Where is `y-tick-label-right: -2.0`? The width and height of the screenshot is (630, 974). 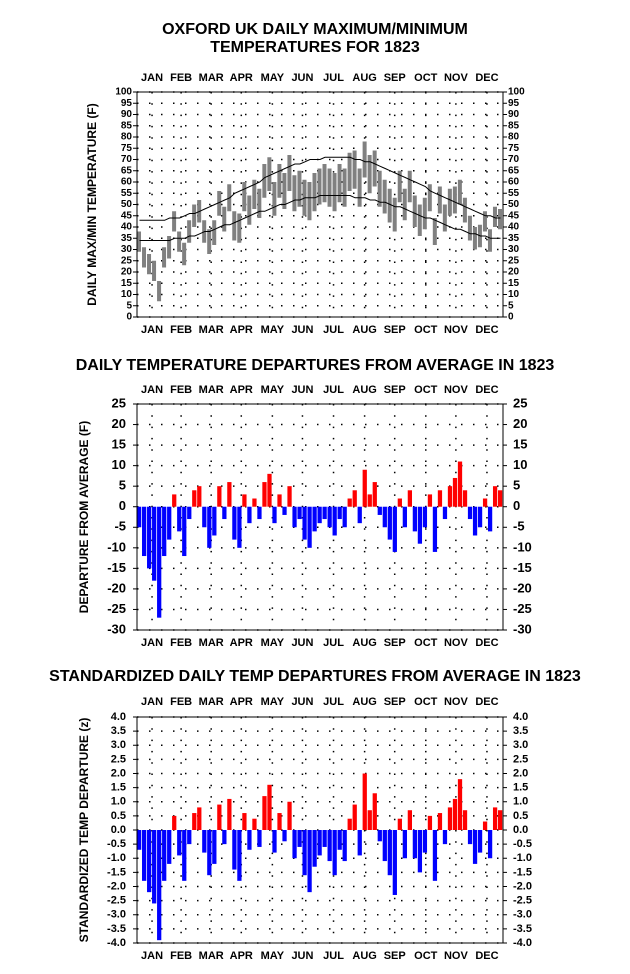
y-tick-label-right: -2.0 is located at coordinates (522, 886).